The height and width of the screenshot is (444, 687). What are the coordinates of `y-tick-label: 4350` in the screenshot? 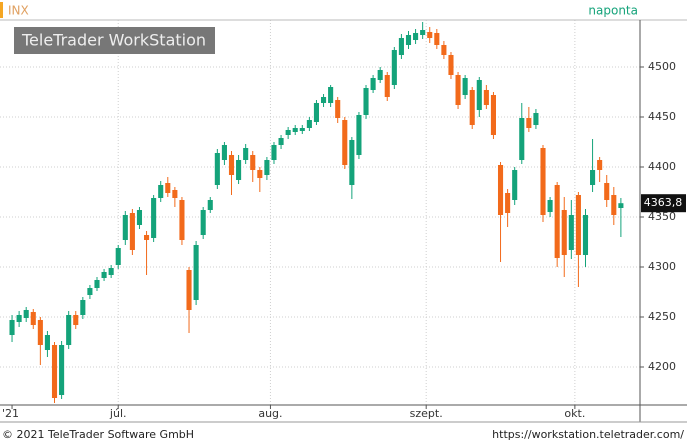 It's located at (662, 216).